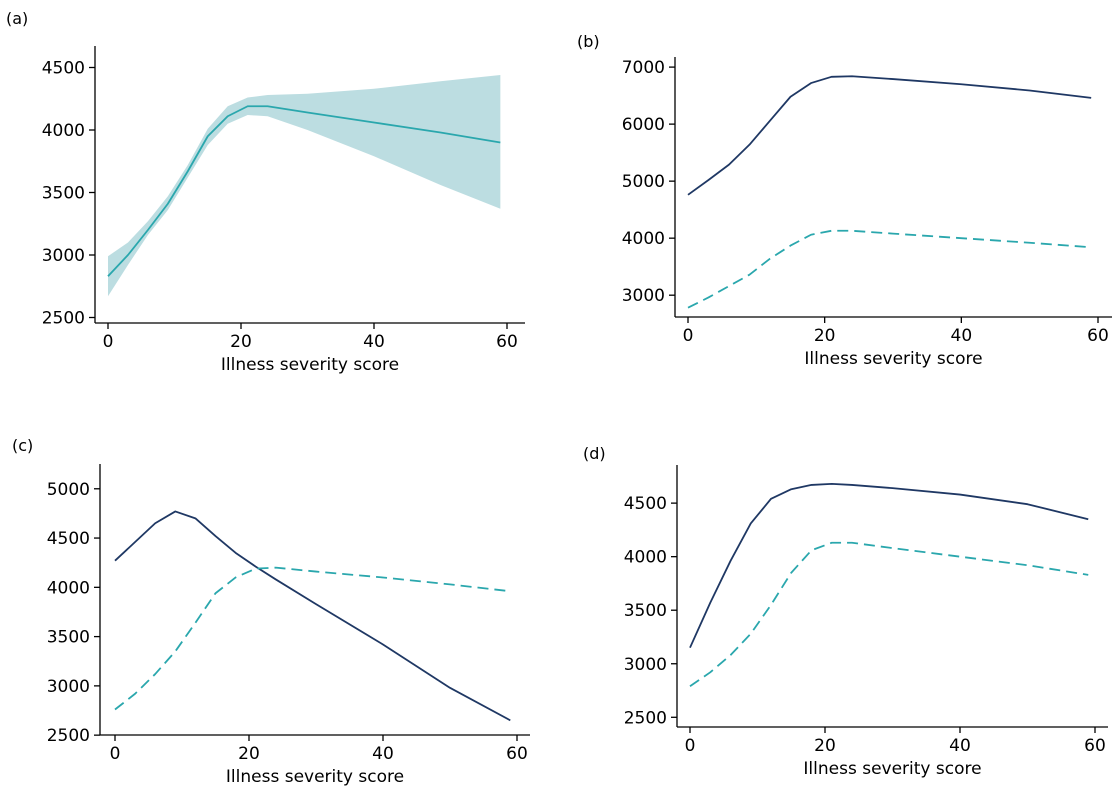 The width and height of the screenshot is (1115, 794). I want to click on x-axis-title-a: Illness severity score, so click(310, 365).